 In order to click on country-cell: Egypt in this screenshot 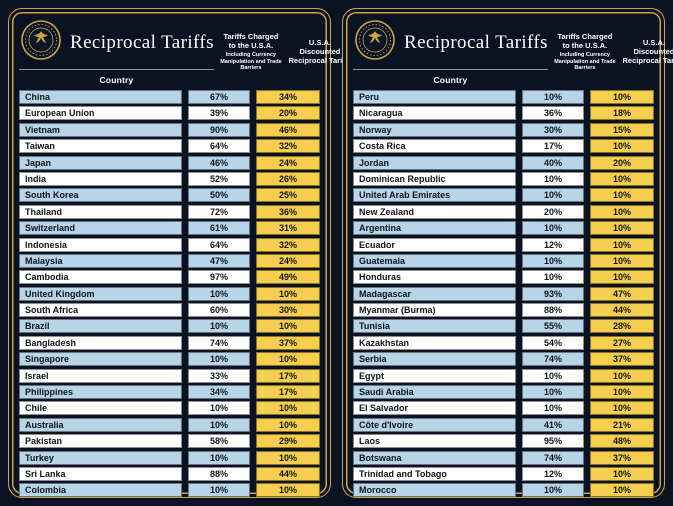, I will do `click(434, 375)`.